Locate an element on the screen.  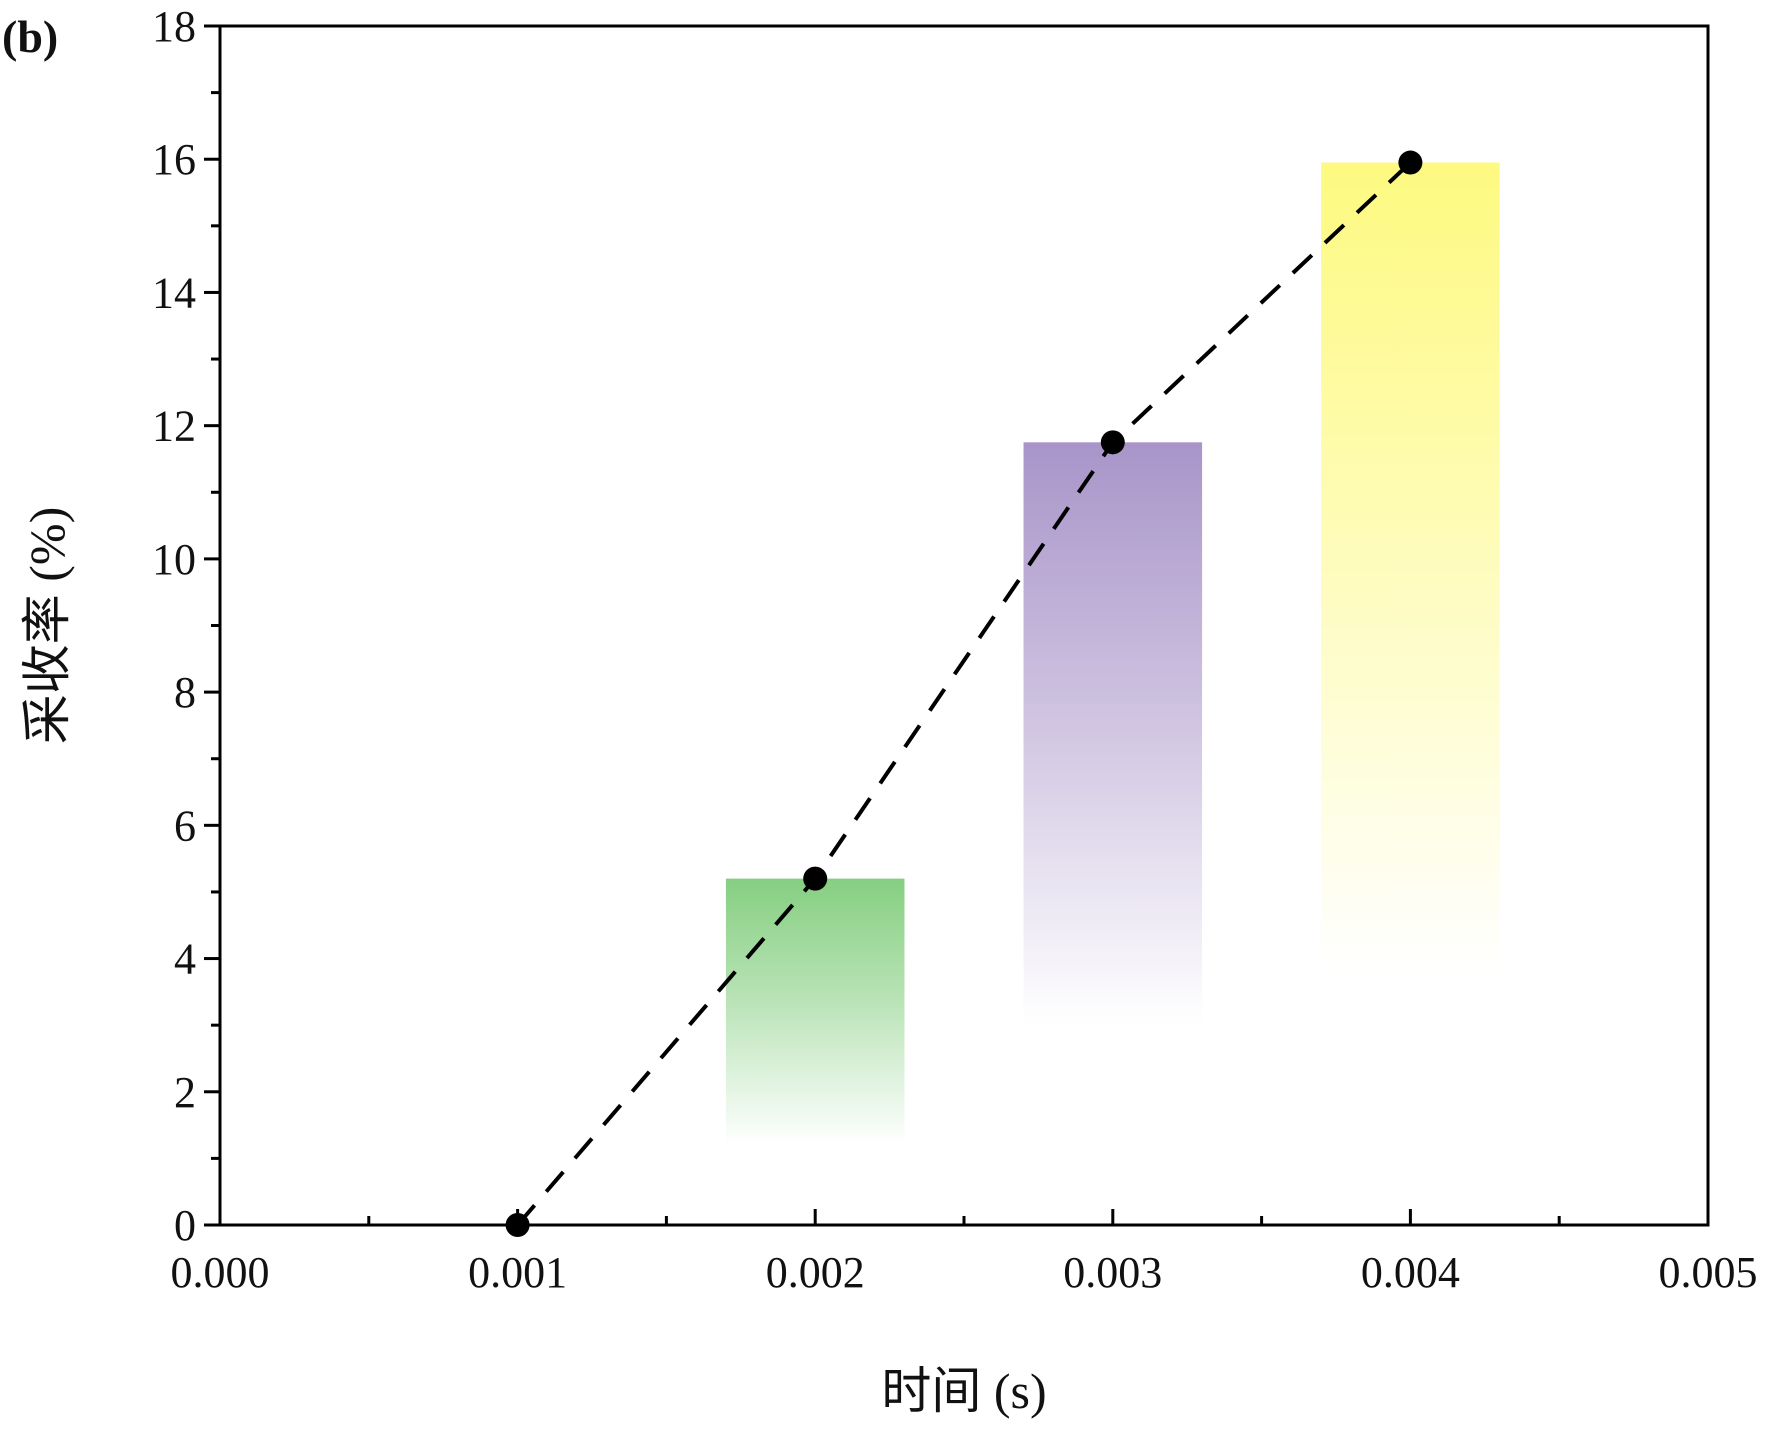
x-tick-label: 0.001 is located at coordinates (517, 1272).